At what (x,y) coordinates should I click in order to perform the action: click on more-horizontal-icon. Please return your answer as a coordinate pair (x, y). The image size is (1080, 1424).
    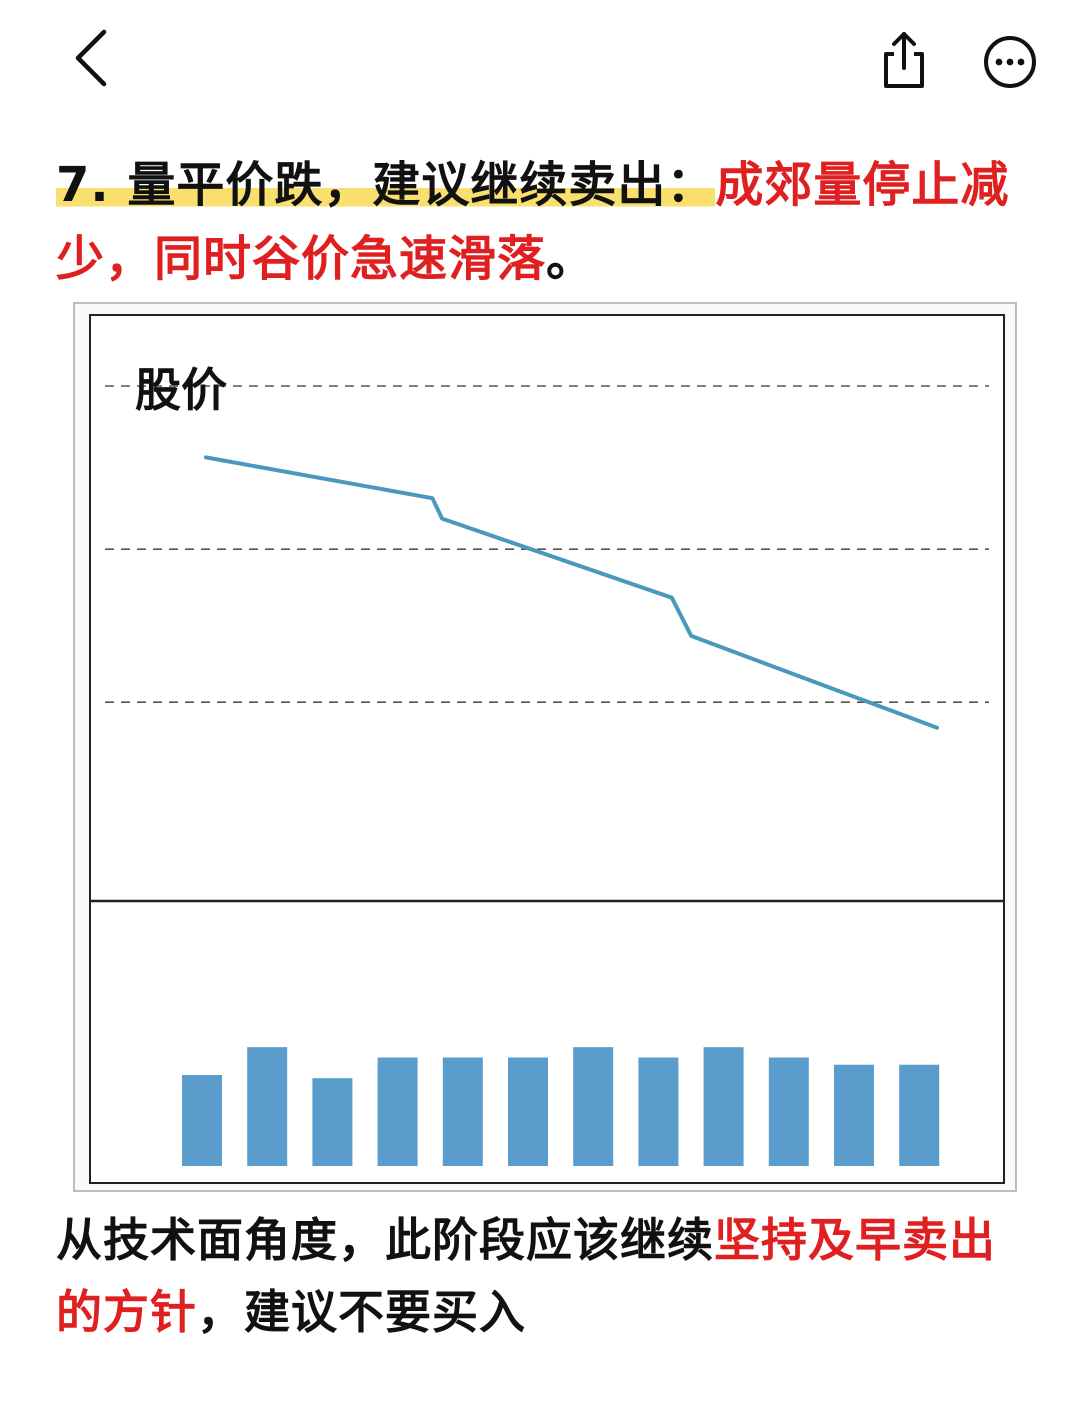
    Looking at the image, I should click on (1010, 62).